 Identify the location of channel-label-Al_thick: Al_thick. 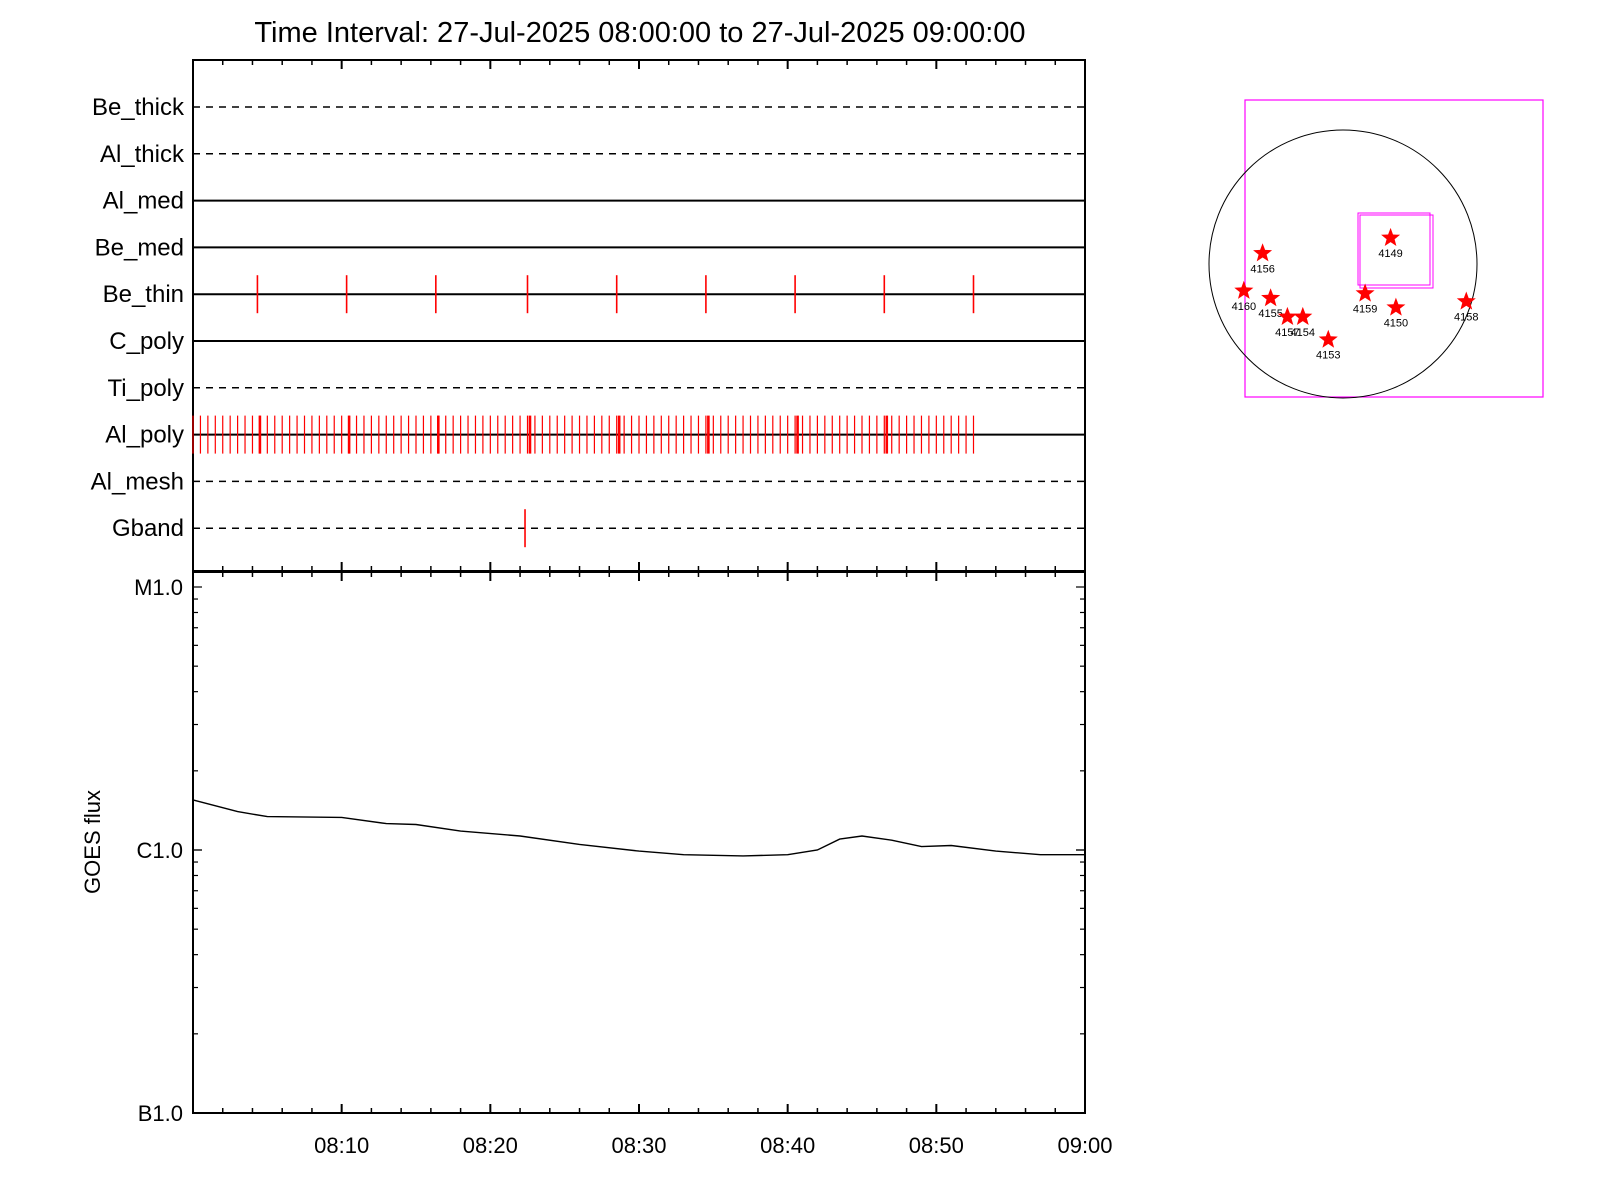
(142, 154).